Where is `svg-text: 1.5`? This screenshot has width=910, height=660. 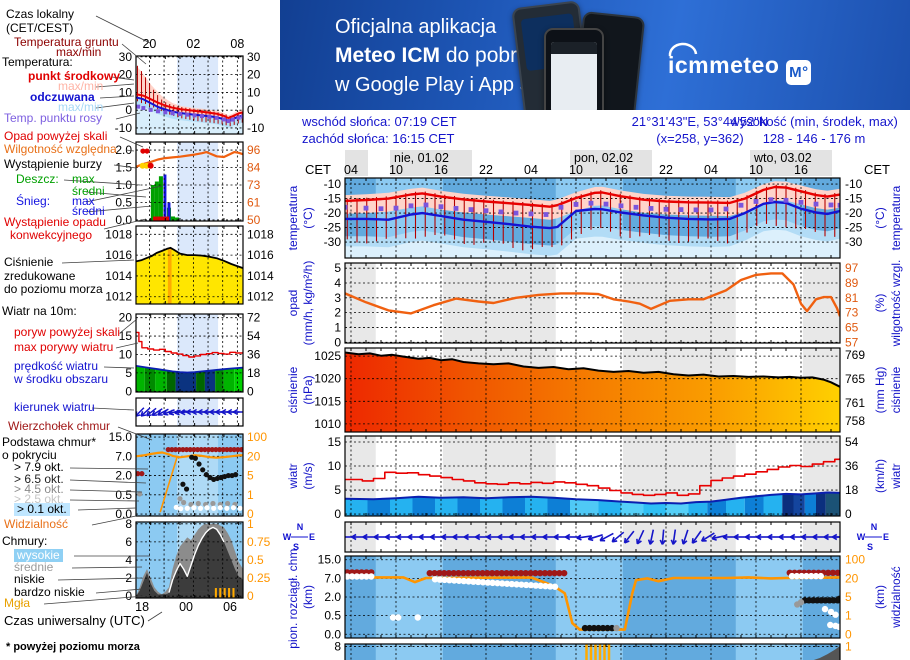
svg-text: 1.5 is located at coordinates (123, 168).